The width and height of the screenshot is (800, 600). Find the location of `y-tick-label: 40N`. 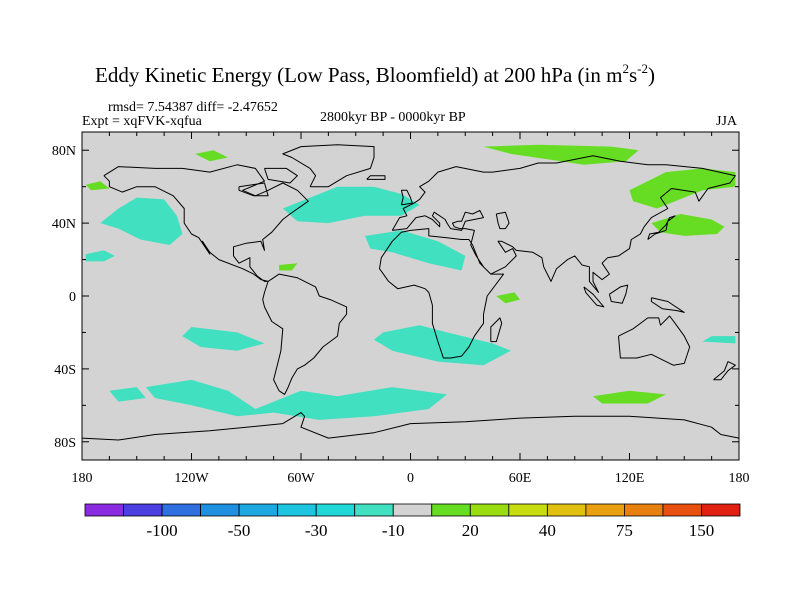

y-tick-label: 40N is located at coordinates (64, 224).